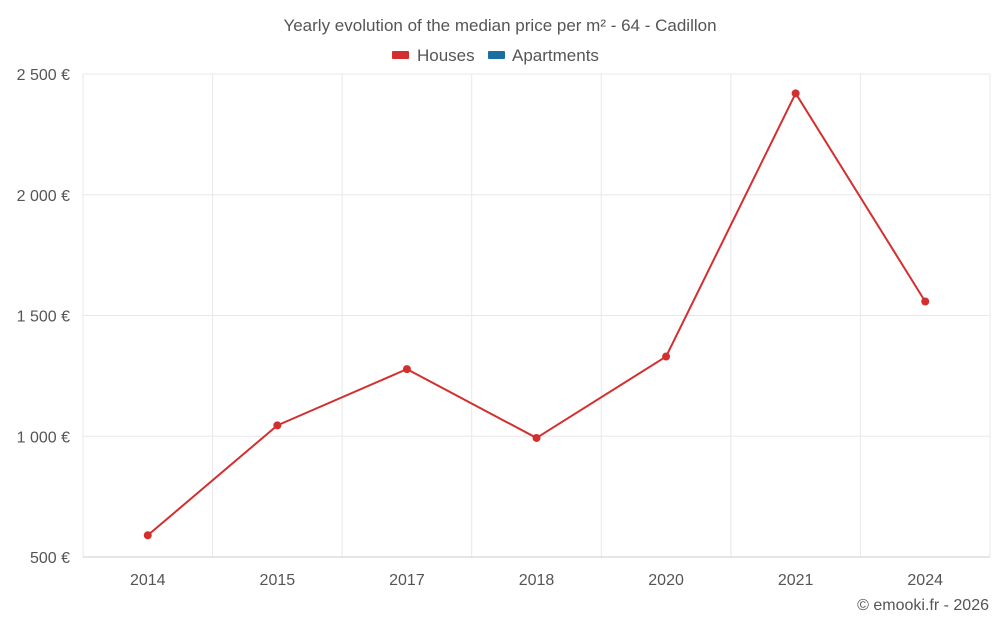 The image size is (1000, 625). What do you see at coordinates (555, 55) in the screenshot?
I see `legend-label-apartments: Apartments` at bounding box center [555, 55].